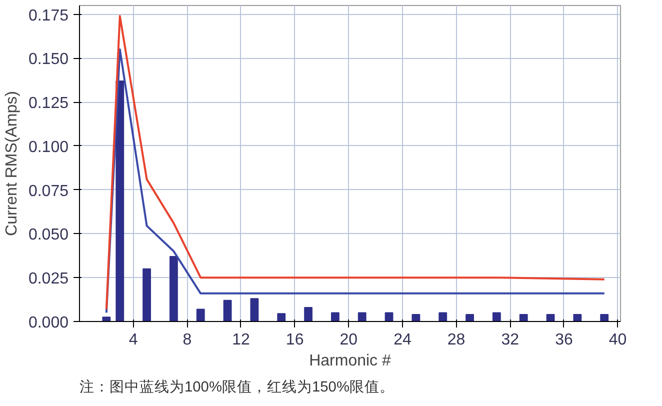  What do you see at coordinates (456, 340) in the screenshot?
I see `x-tick-label: 28` at bounding box center [456, 340].